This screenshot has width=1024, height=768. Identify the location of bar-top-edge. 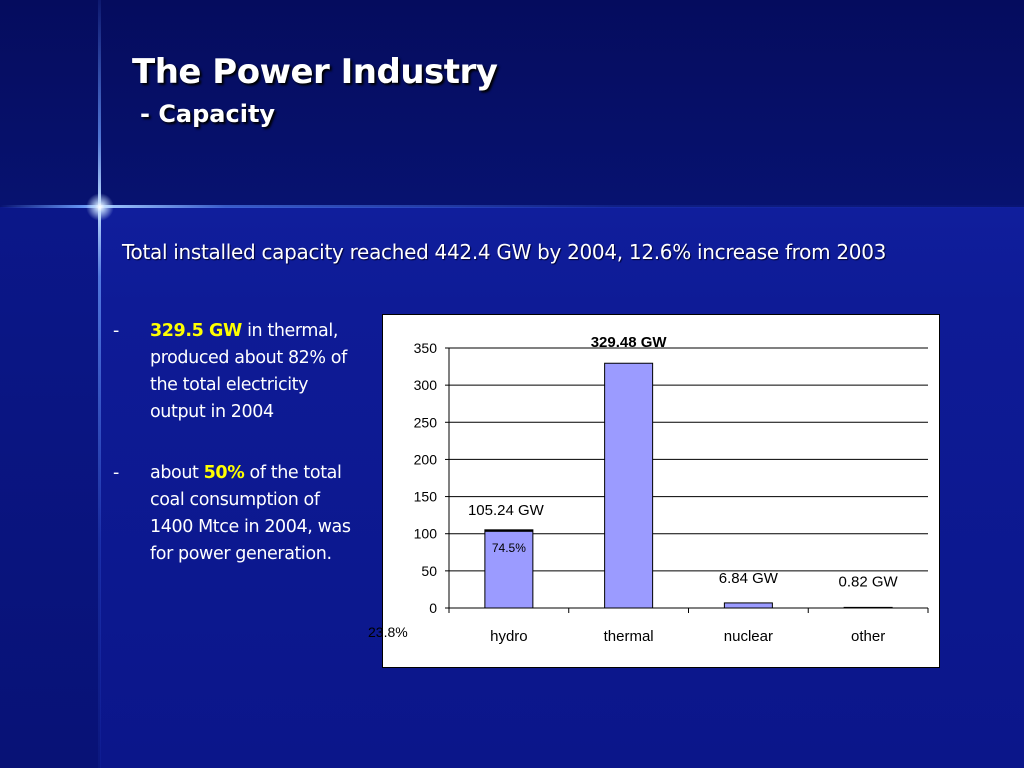
(508, 530).